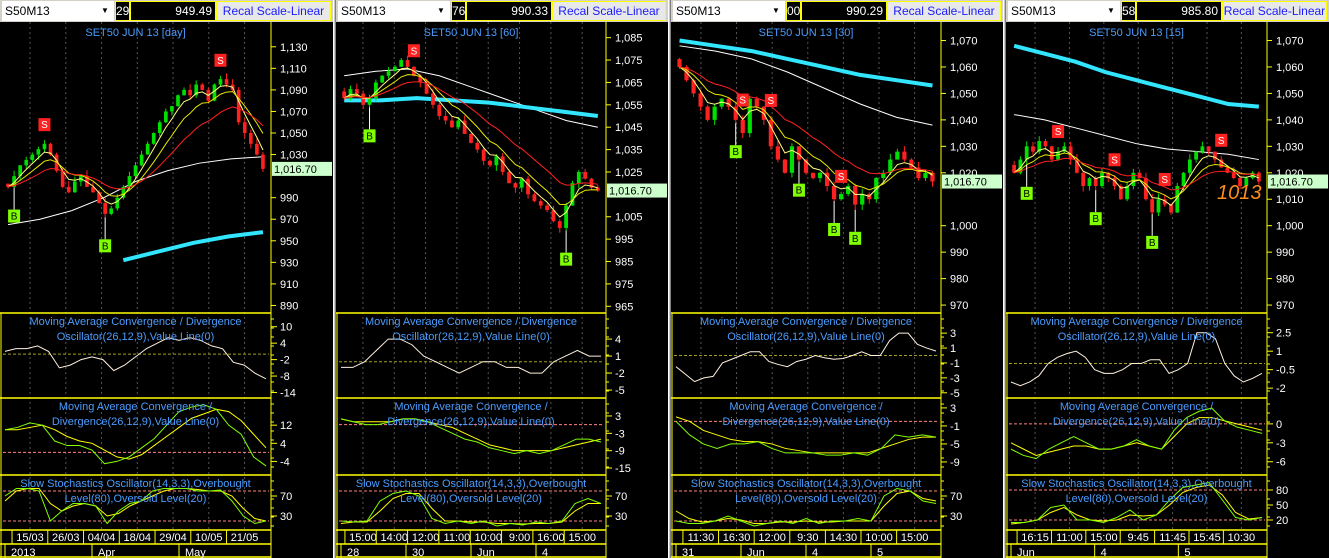 The image size is (1329, 558). I want to click on price-tick-label: 1,040, so click(1290, 121).